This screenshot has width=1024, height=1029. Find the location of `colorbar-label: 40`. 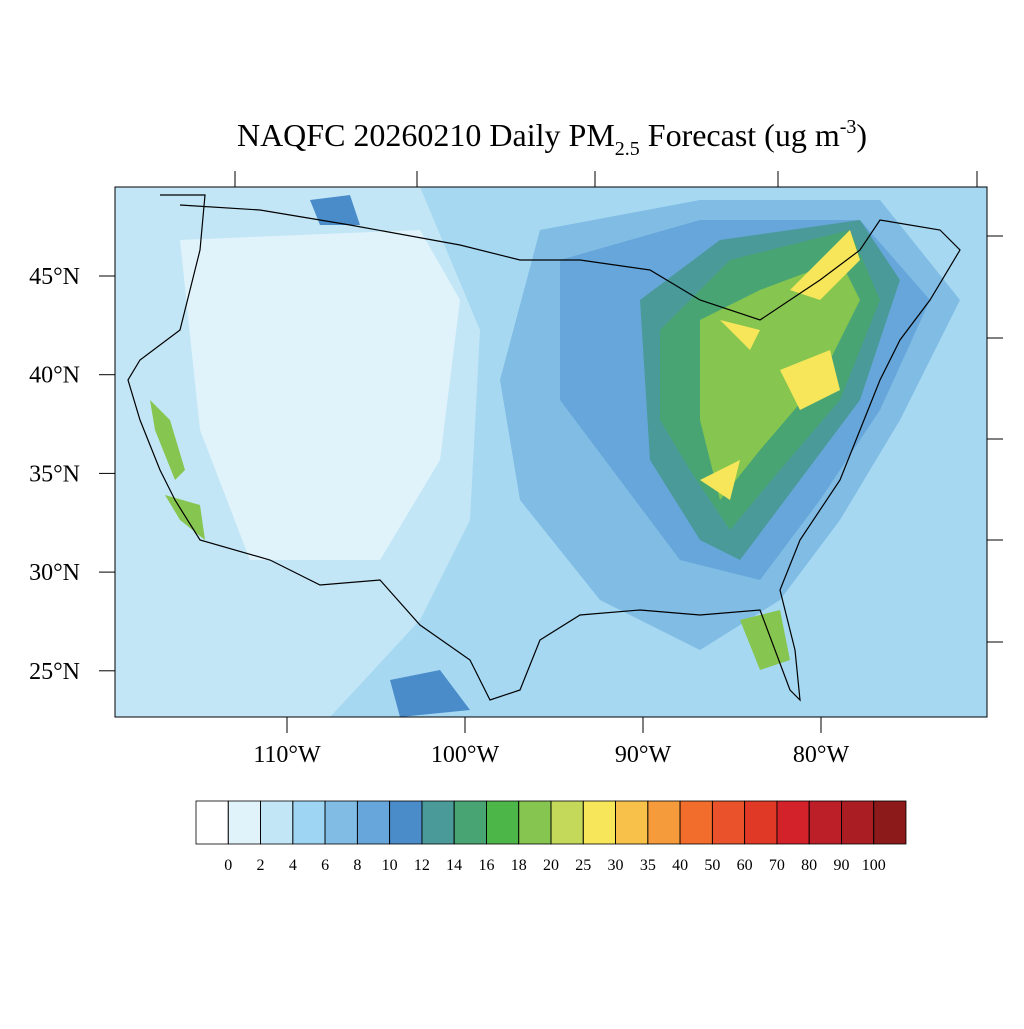

colorbar-label: 40 is located at coordinates (680, 865).